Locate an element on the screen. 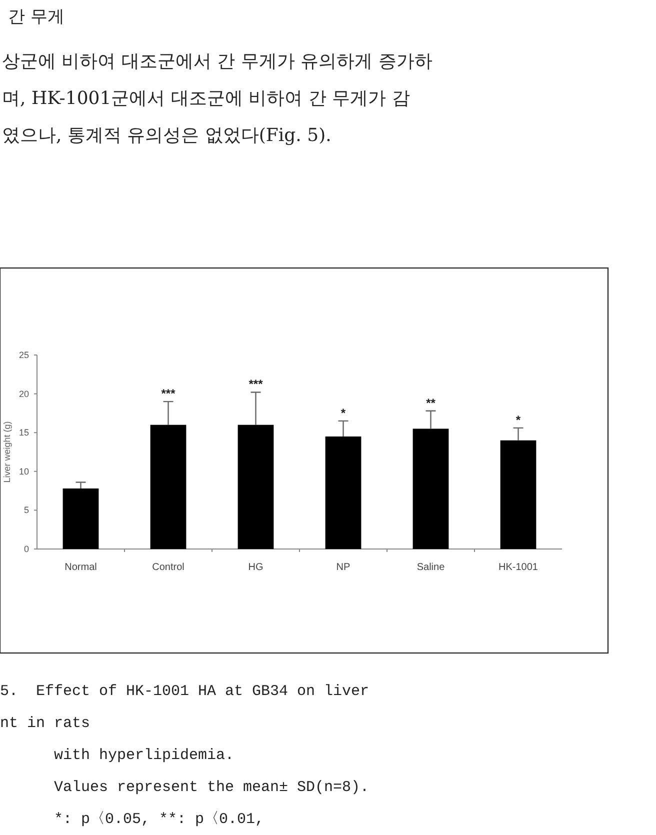  chart-subtitle: 상군에 비하여 대조군에서 간 무게가 유의하게 증가하 며, HK-1001군에서 대조군에 비하여 간 무게가 감 였으나, 통계적 유의성은 없었다(Fig. 5). is located at coordinates (217, 98).